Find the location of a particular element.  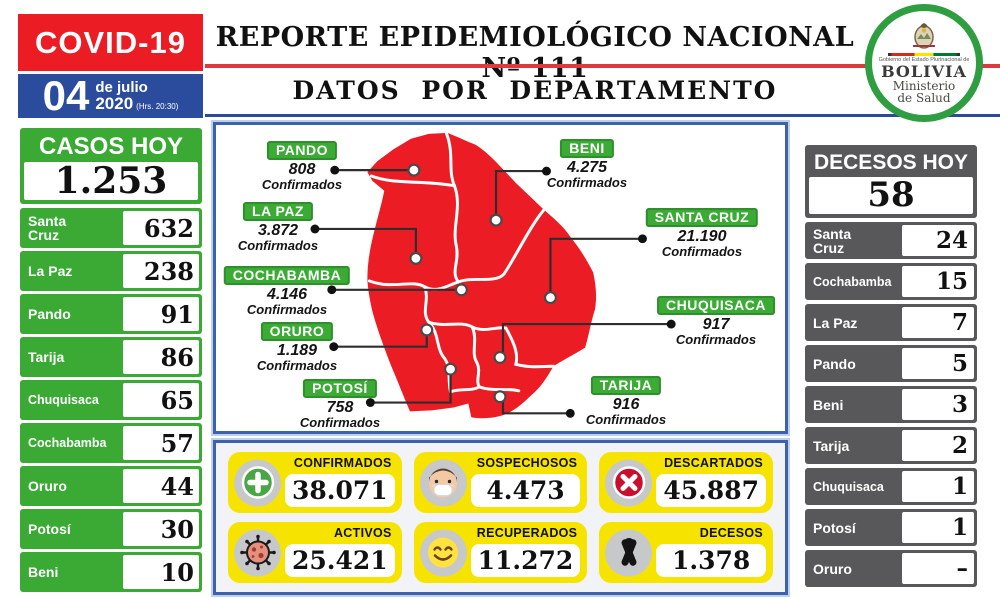

department-tag: SANTA CRUZ is located at coordinates (702, 217).